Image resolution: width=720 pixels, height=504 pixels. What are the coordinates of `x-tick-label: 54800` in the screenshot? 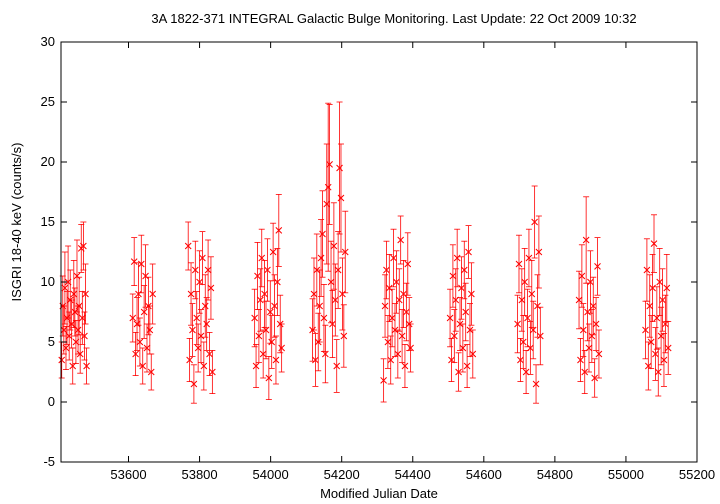 It's located at (555, 474).